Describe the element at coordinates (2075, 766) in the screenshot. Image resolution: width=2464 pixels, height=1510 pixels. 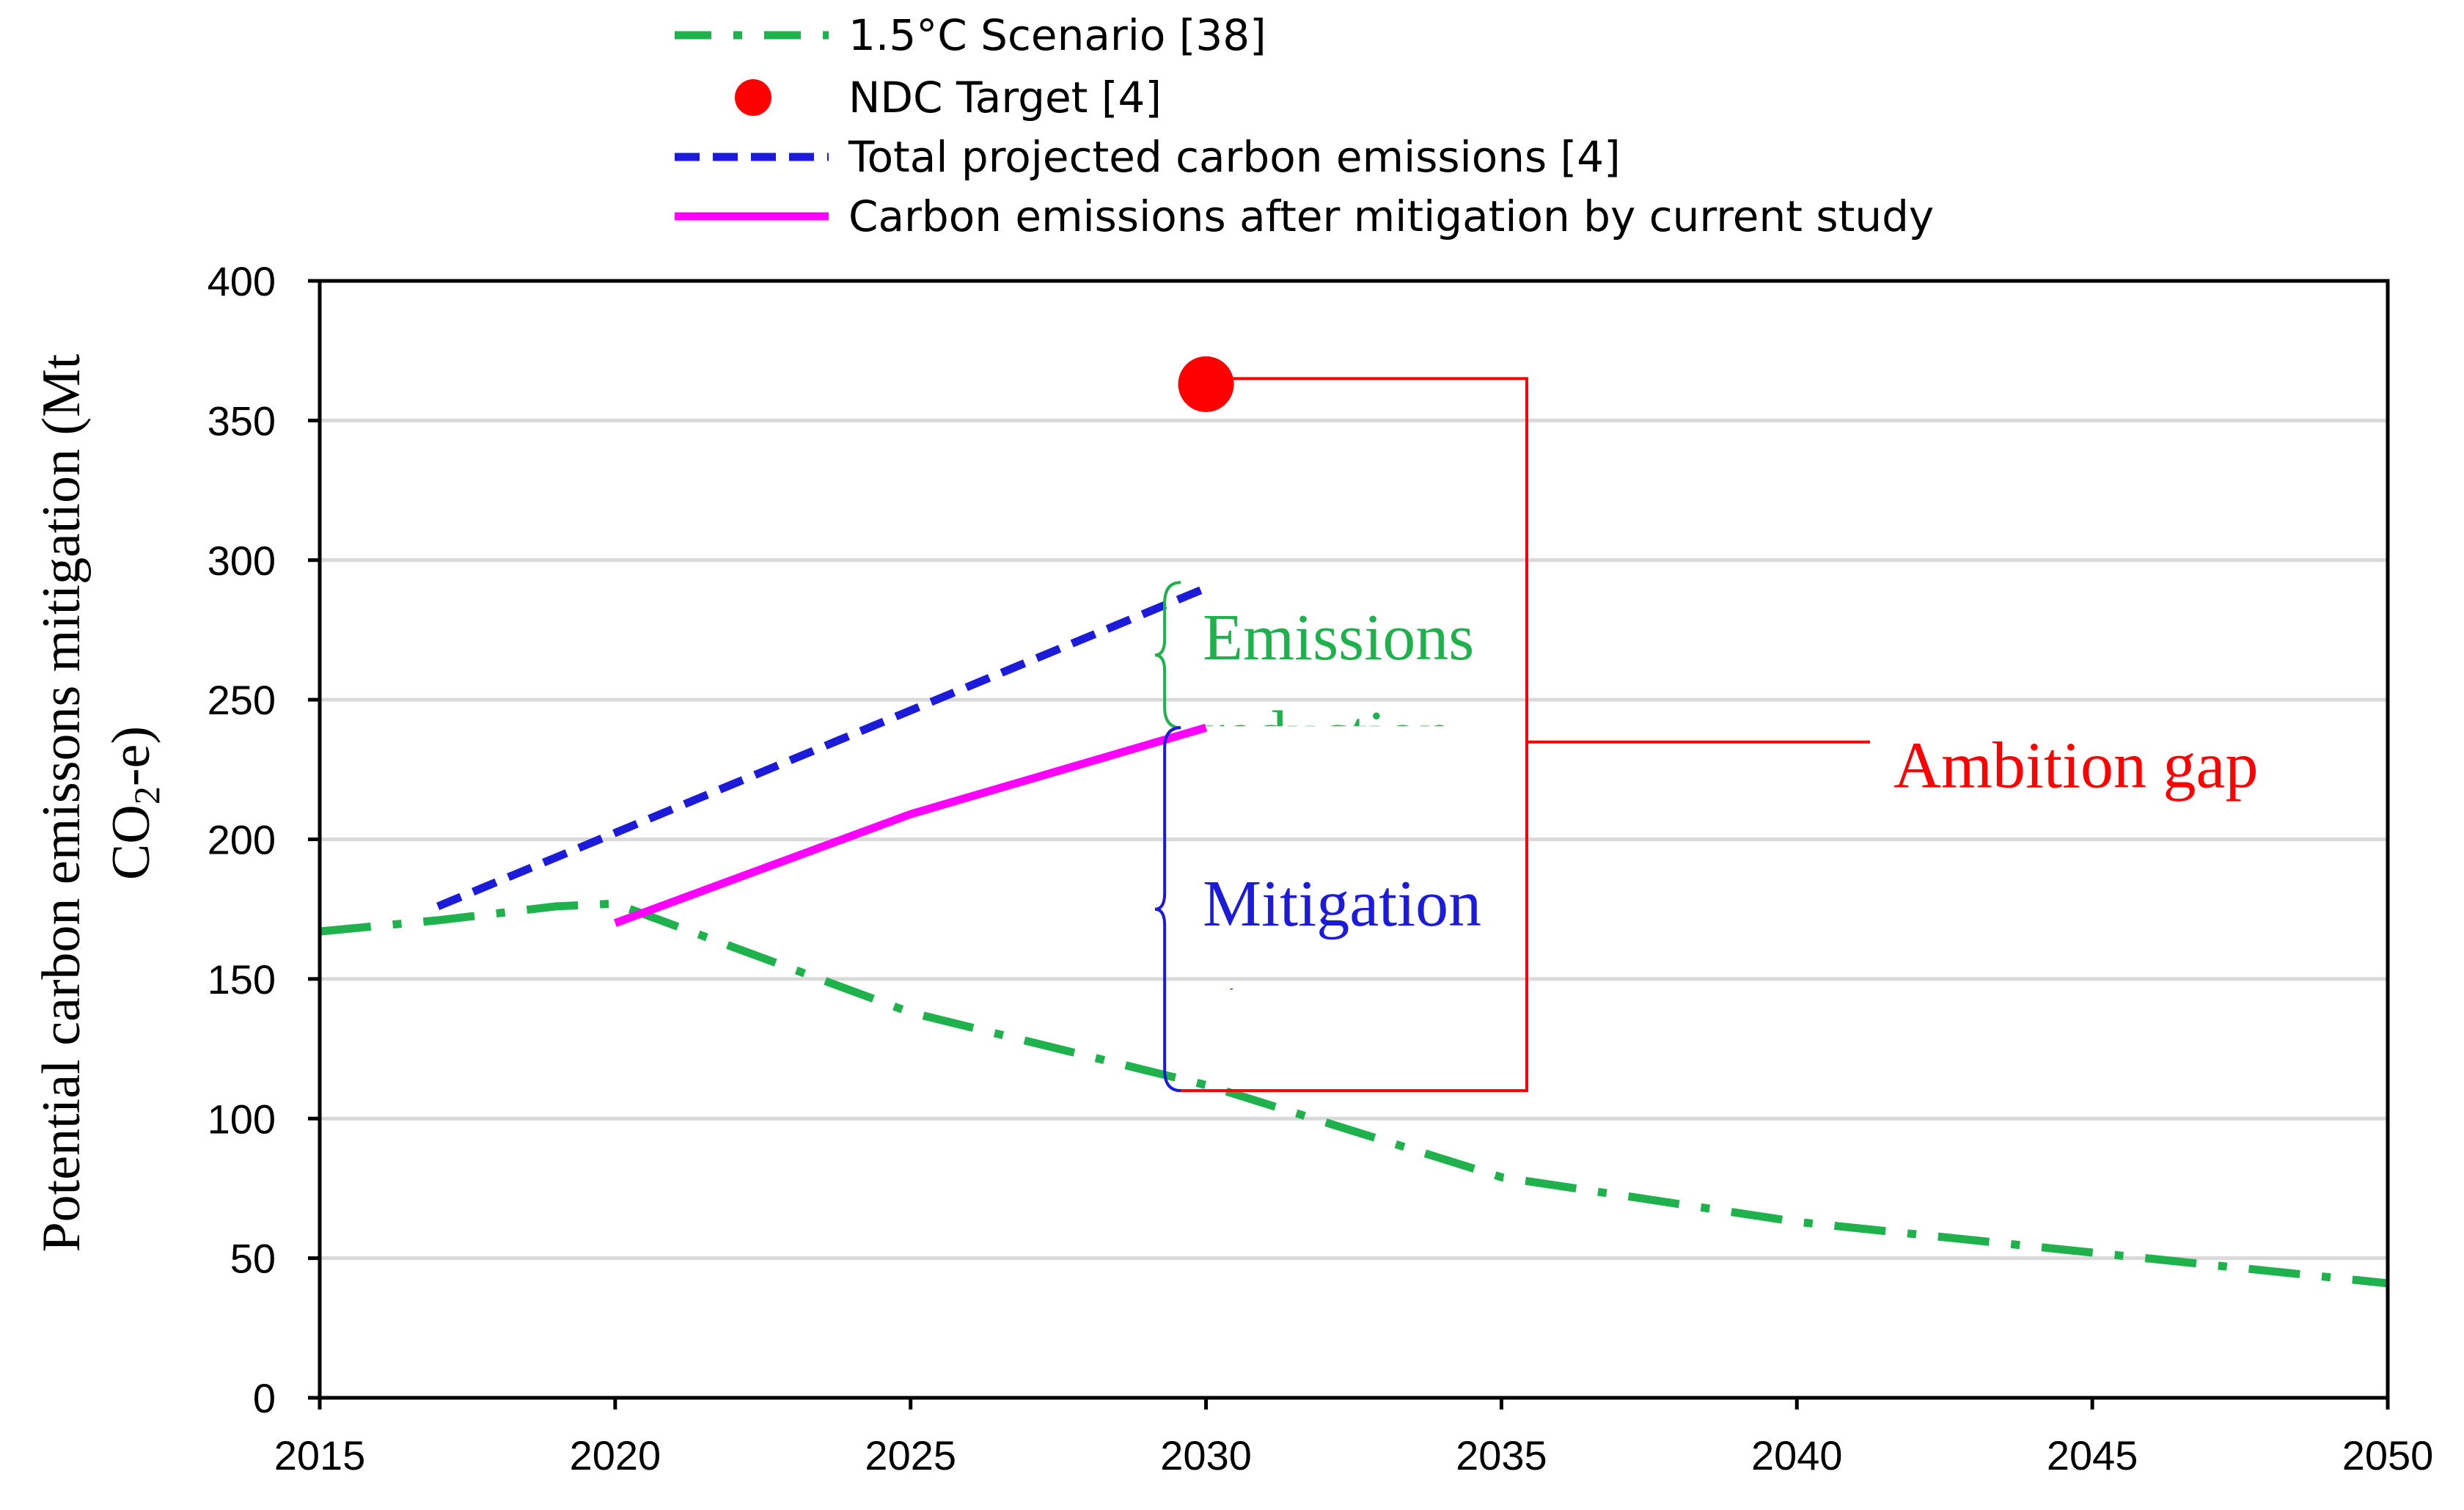
I see `ambition-gap-label: Ambition gap` at that location.